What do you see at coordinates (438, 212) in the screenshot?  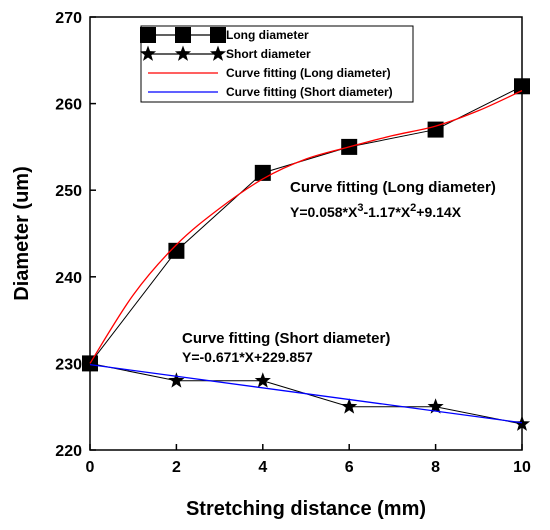 I see `annotation-long-eq-part: +9.14X` at bounding box center [438, 212].